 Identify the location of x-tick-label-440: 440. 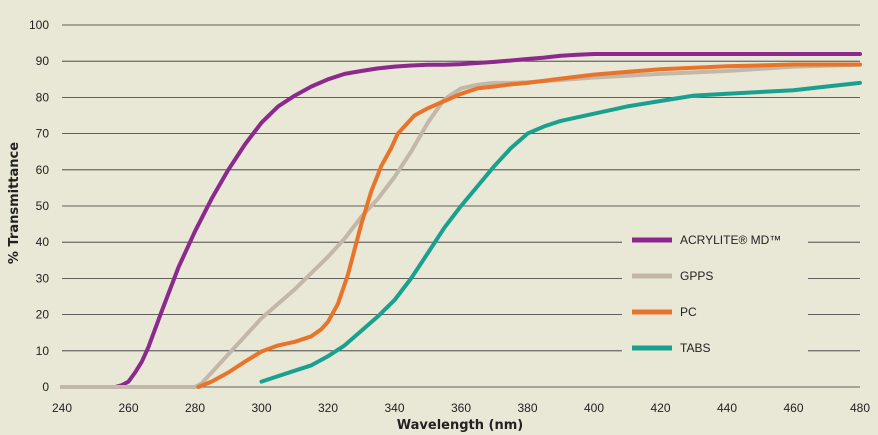
(727, 408).